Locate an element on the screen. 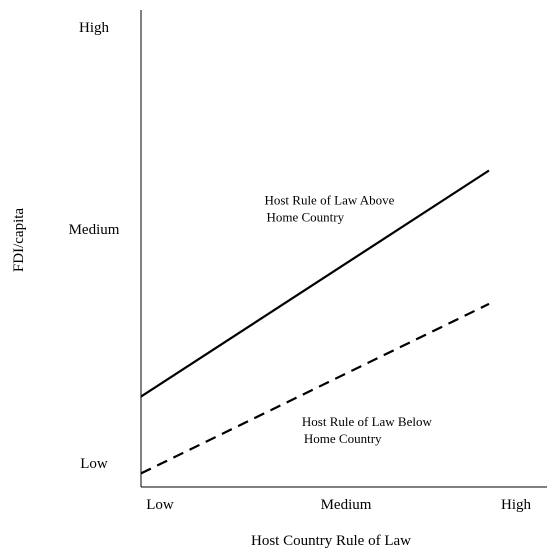 The image size is (557, 550). annotation-line: Host Rule of Law Below is located at coordinates (367, 421).